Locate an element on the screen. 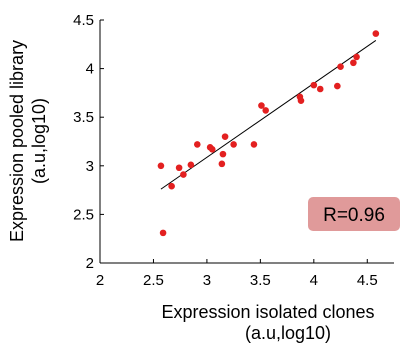 Image resolution: width=400 pixels, height=345 pixels. correlation-box is located at coordinates (354, 214).